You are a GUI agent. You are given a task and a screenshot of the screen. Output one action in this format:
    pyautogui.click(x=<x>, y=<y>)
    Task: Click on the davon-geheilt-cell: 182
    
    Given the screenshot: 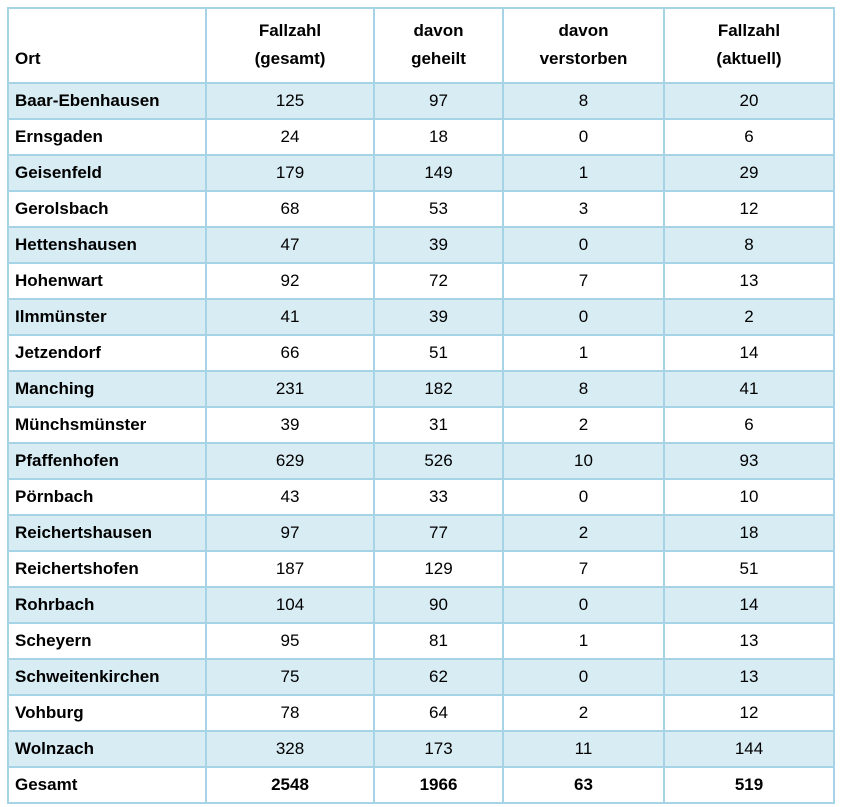 What is the action you would take?
    pyautogui.click(x=438, y=389)
    